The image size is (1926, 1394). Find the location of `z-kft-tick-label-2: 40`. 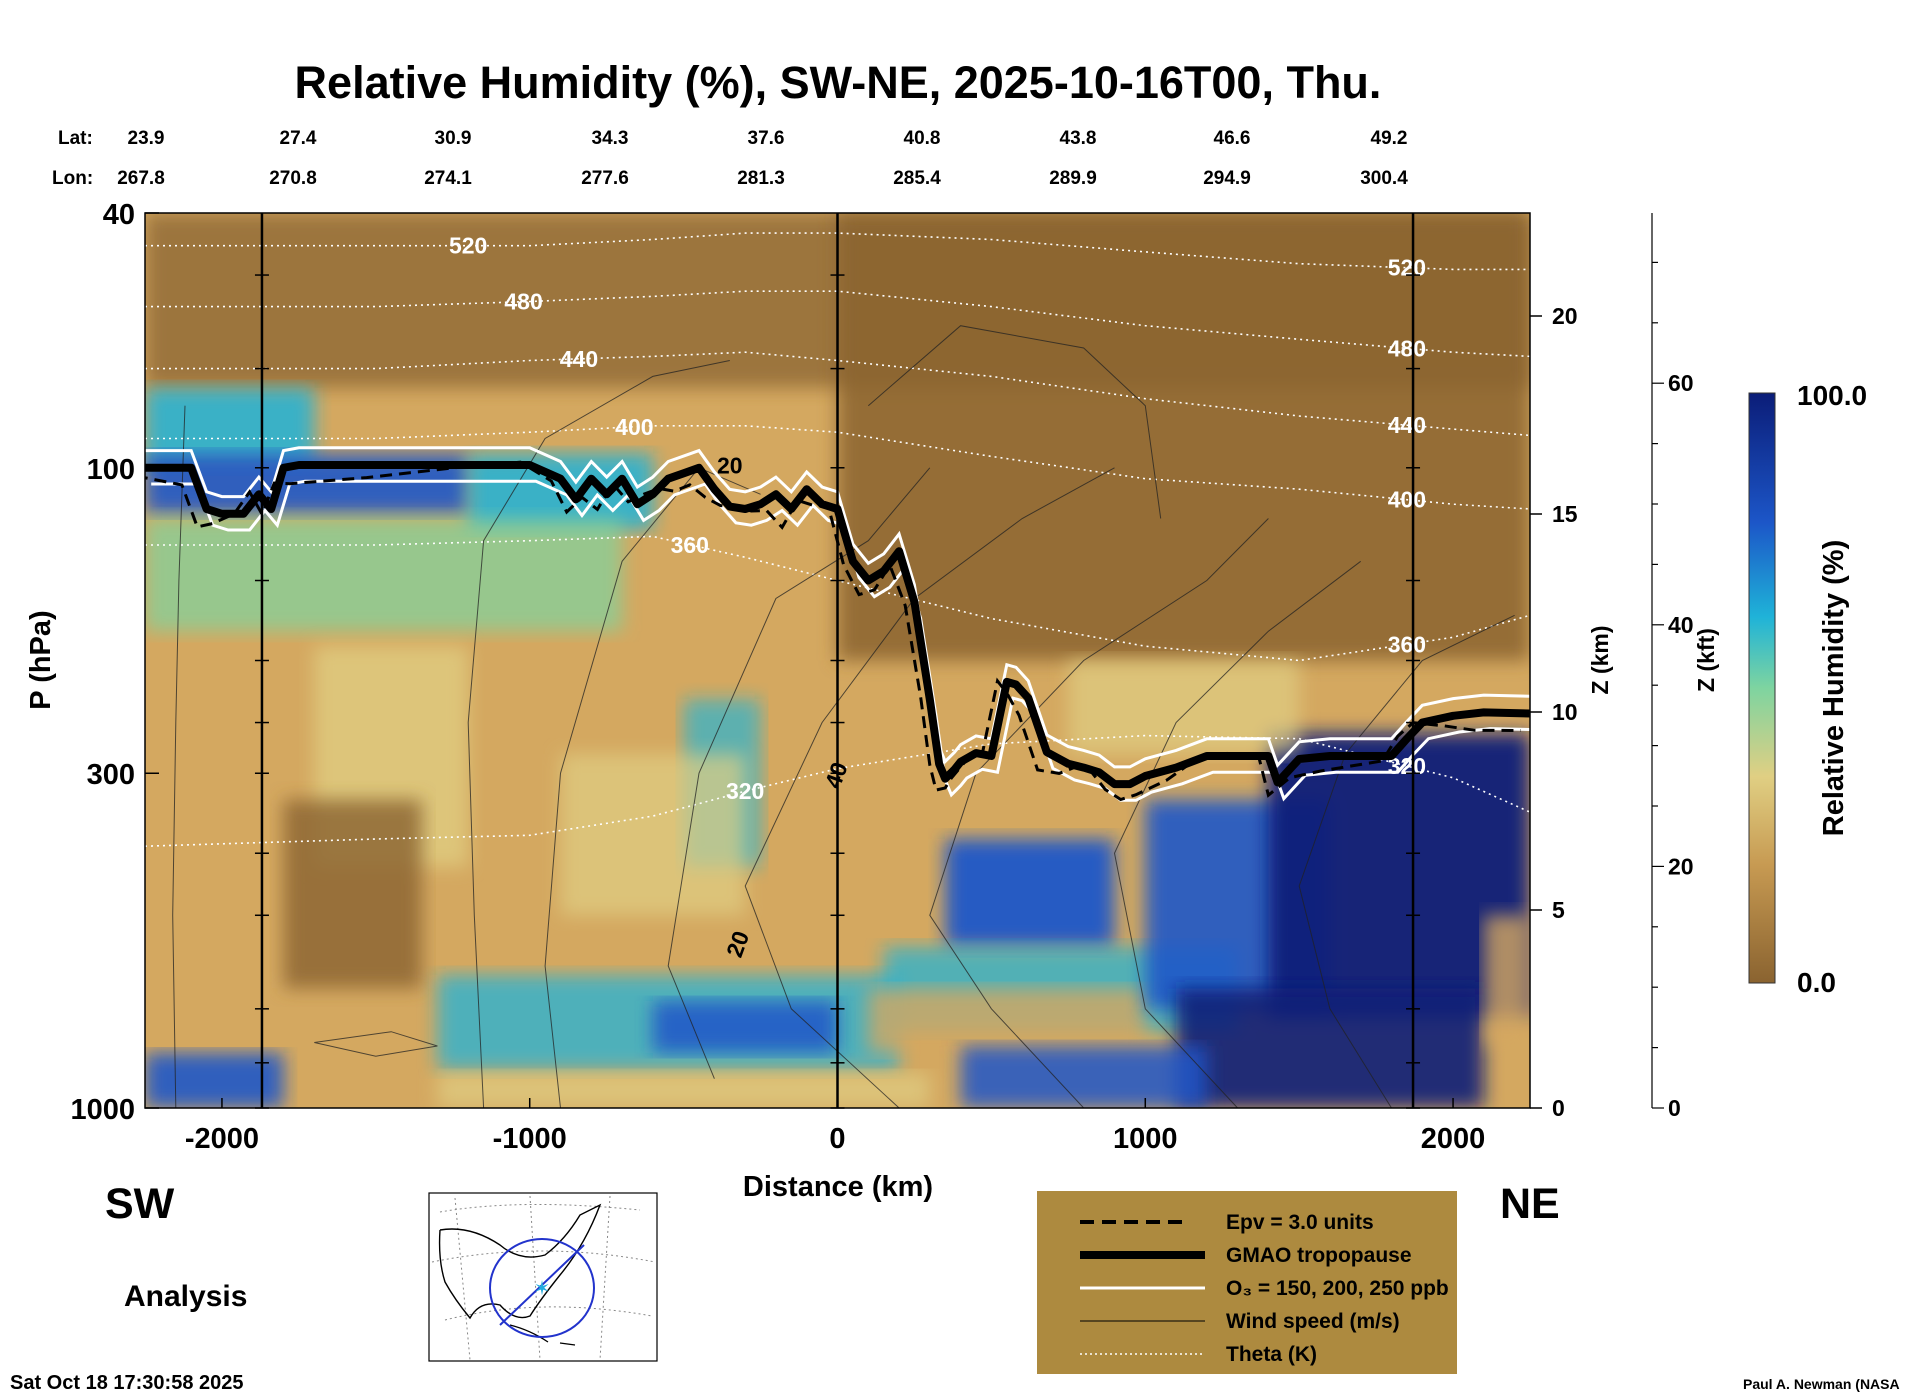

z-kft-tick-label-2: 40 is located at coordinates (1681, 625).